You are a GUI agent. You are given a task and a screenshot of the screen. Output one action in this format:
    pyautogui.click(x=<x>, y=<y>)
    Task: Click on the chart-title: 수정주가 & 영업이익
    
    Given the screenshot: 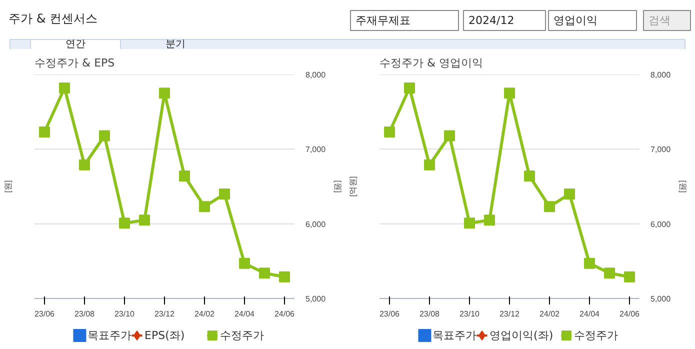 What is the action you would take?
    pyautogui.click(x=432, y=63)
    